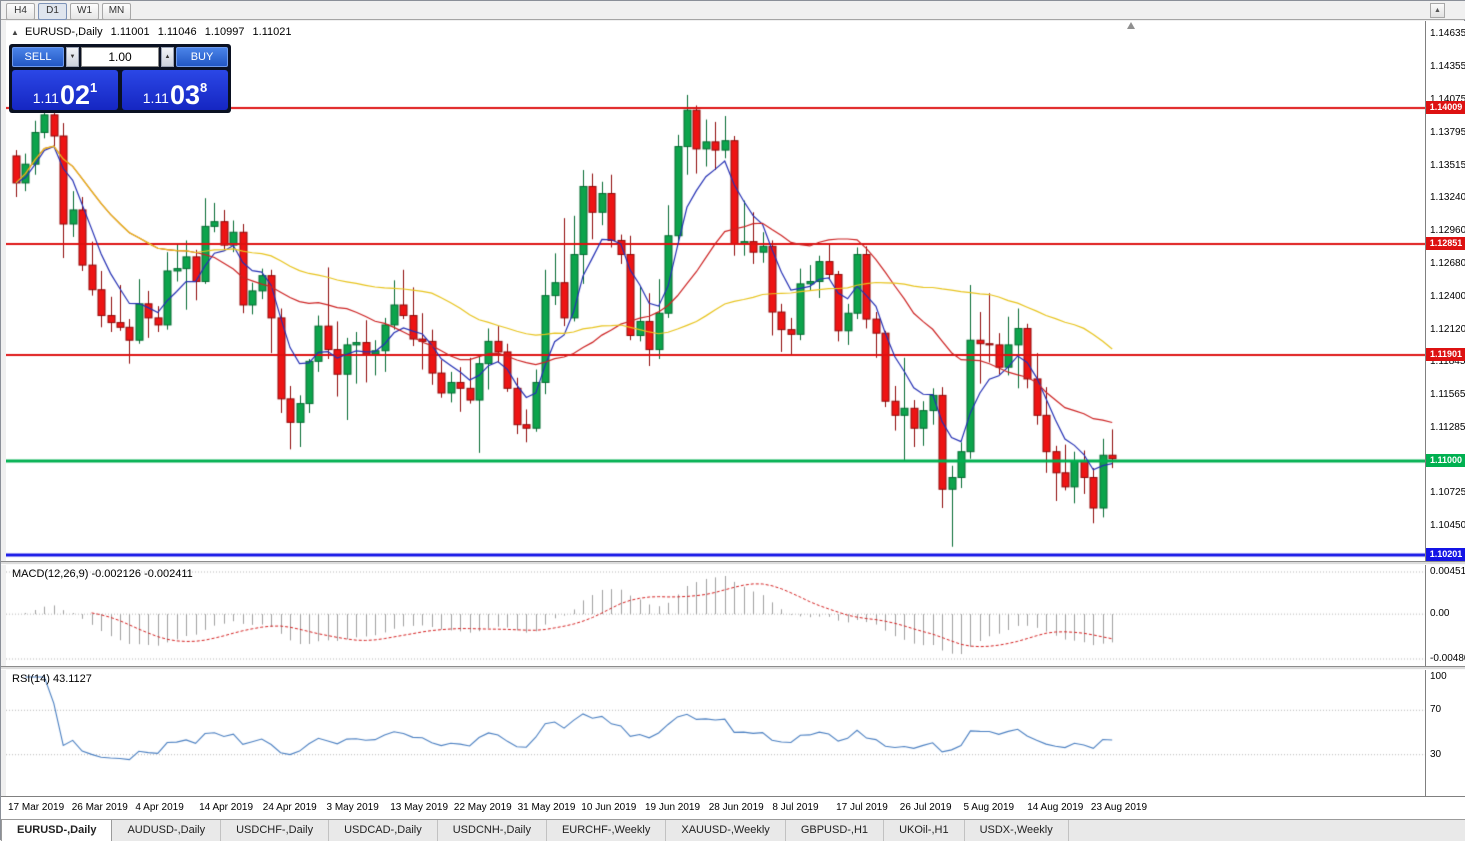  I want to click on one-click-trading-panel: SELL ▼ ▲ BUY 1.11 02 1 1.11 03 8, so click(120, 78).